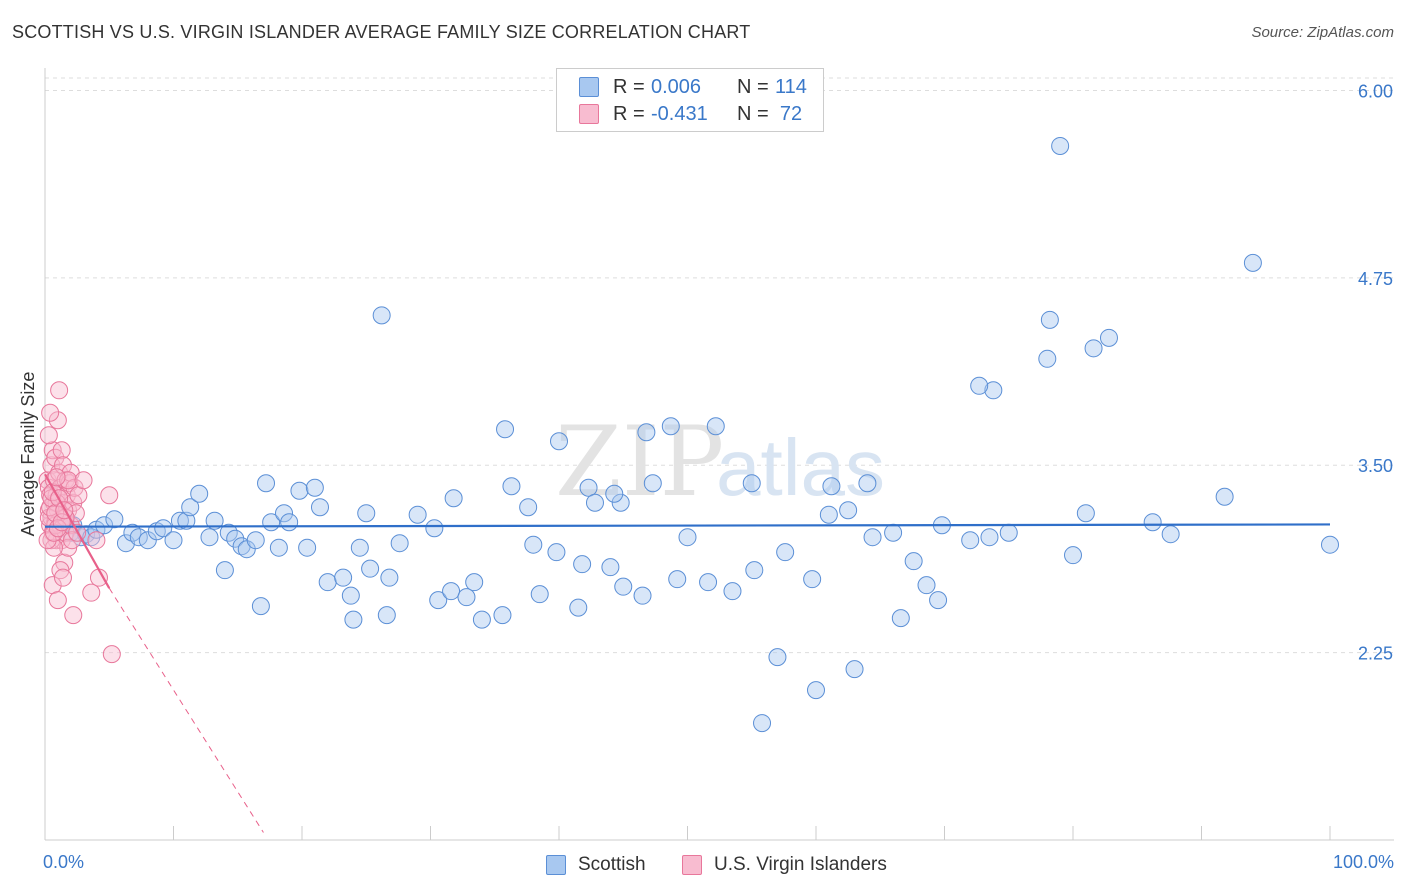 The width and height of the screenshot is (1406, 892). I want to click on legend-item-virgin-islanders: U.S. Virgin Islanders, so click(784, 865).